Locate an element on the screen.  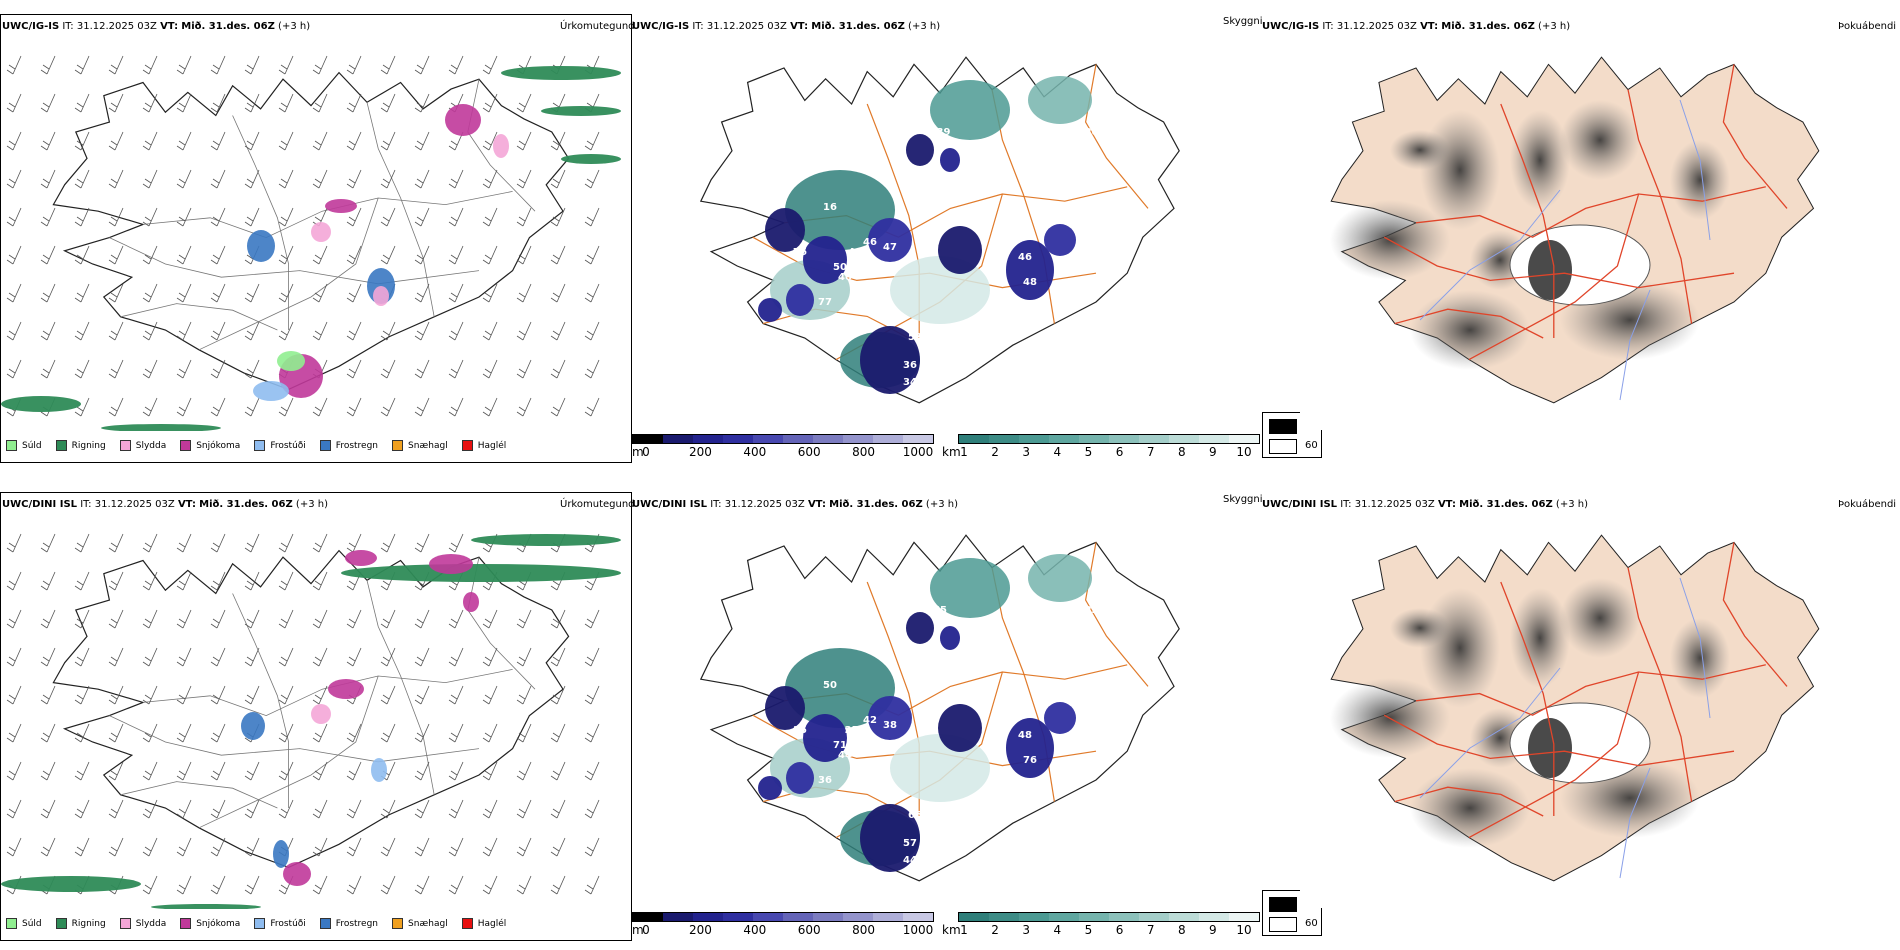
ceiling-value-label: 46 is located at coordinates (1025, 257).